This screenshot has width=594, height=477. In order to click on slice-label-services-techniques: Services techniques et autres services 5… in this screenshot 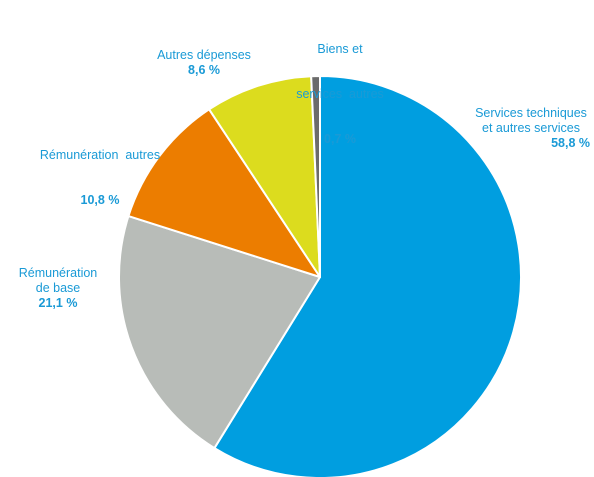, I will do `click(530, 128)`.